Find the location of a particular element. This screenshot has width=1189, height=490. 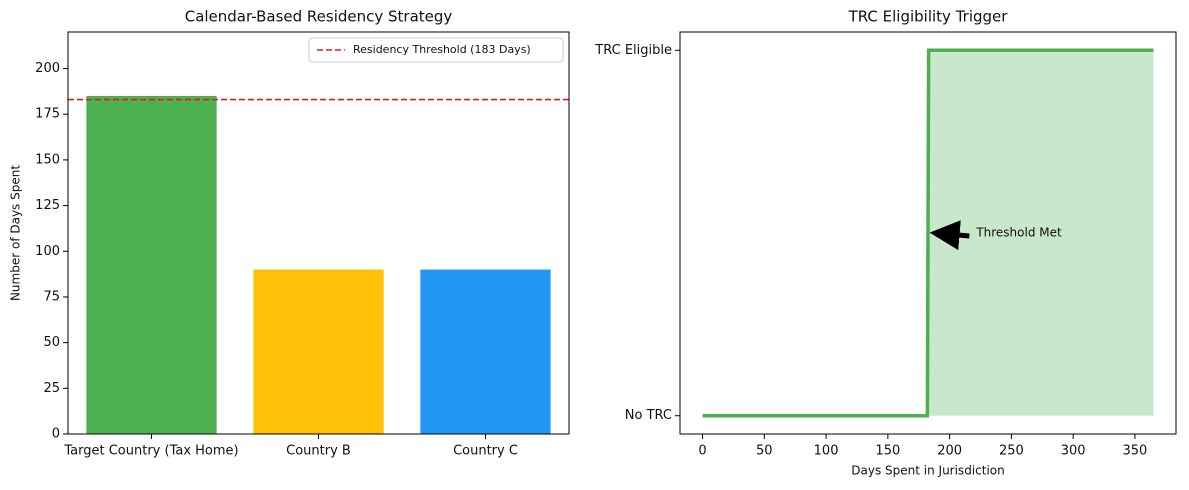

chart-title: Calendar-Based Residency Strategy is located at coordinates (319, 17).